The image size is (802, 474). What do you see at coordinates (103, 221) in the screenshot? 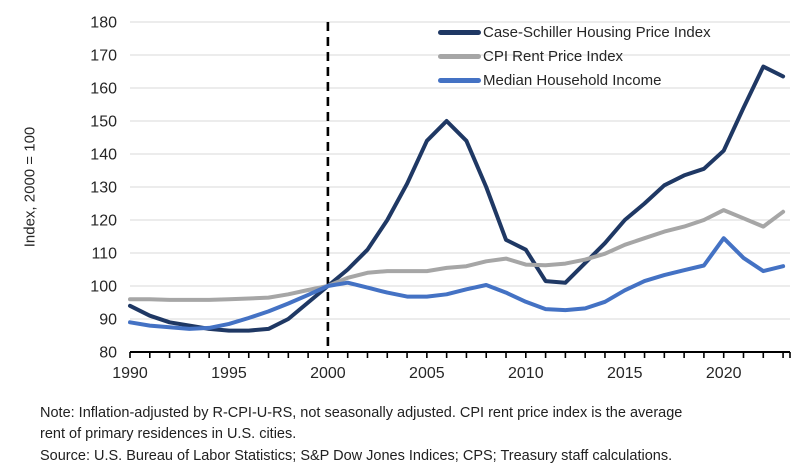
I see `svg-text: 120` at bounding box center [103, 221].